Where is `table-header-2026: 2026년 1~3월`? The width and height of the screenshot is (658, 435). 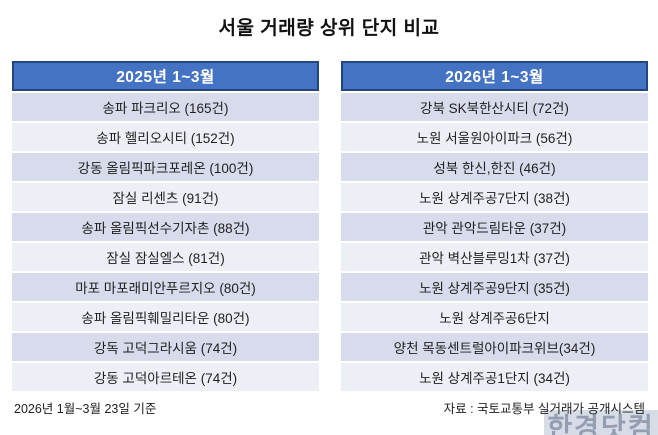 table-header-2026: 2026년 1~3월 is located at coordinates (494, 76).